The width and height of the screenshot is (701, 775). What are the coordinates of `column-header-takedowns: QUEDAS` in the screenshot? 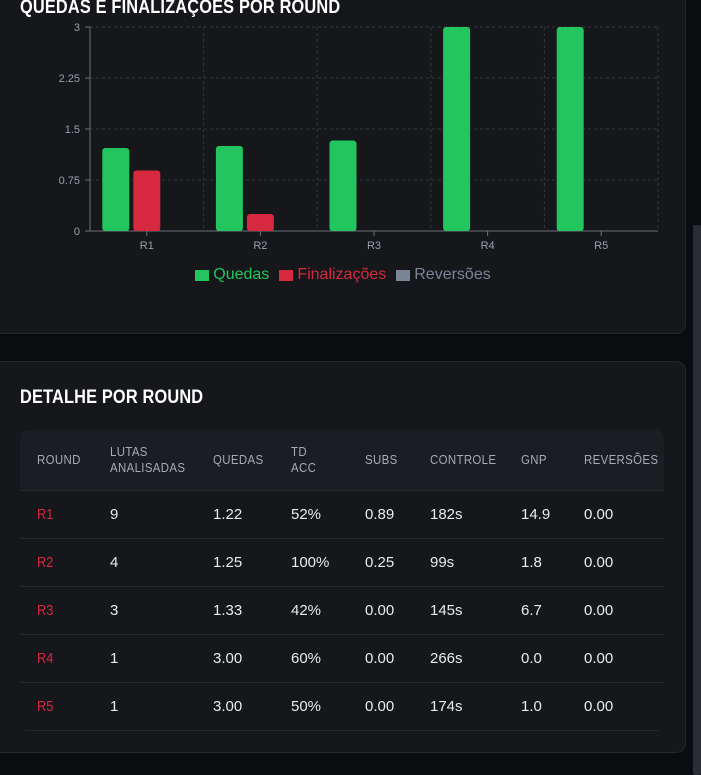 It's located at (235, 460).